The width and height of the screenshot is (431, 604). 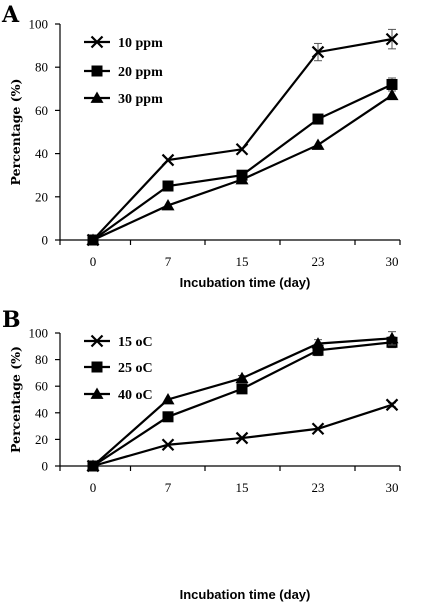 I want to click on legend-label: 20 ppm, so click(x=140, y=72).